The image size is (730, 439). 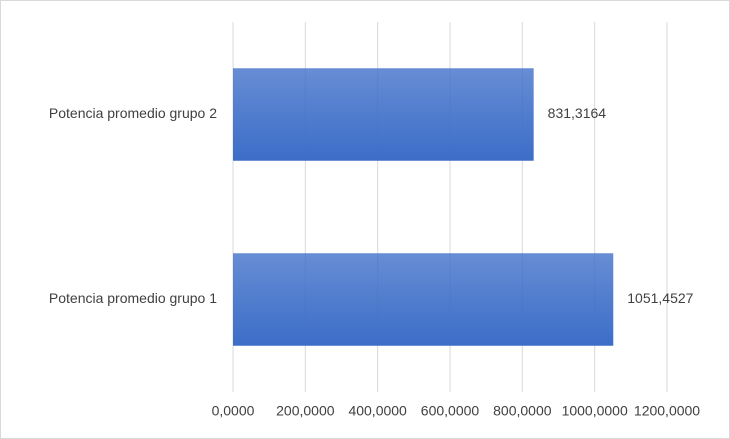 What do you see at coordinates (522, 411) in the screenshot?
I see `x-tick-label: 800,0000` at bounding box center [522, 411].